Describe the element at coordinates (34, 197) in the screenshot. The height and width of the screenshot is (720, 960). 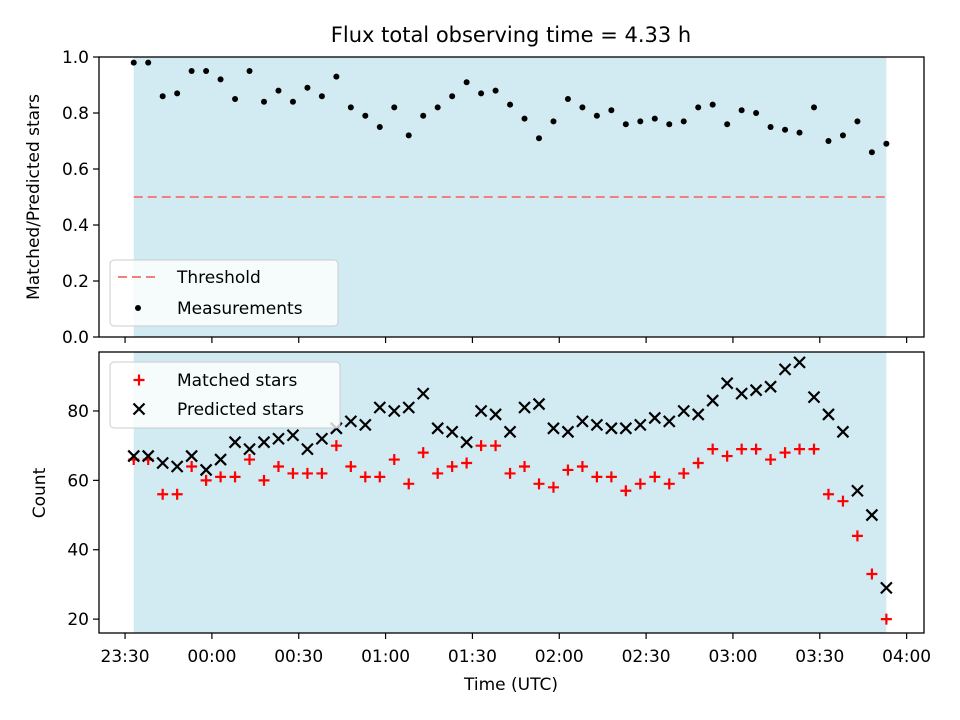
I see `ratio-y-axis-label: Matched/Predicted stars` at that location.